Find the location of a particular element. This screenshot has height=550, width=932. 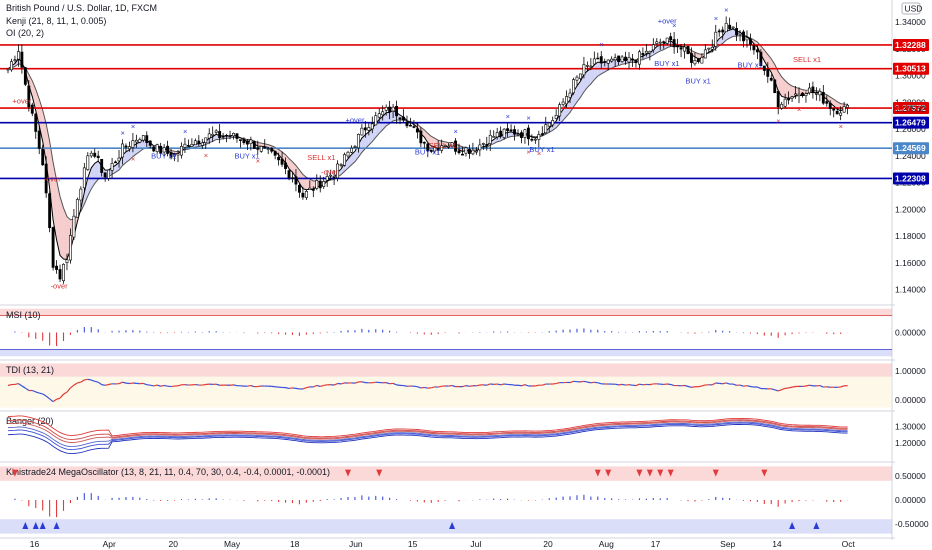

level-tag is located at coordinates (911, 68).